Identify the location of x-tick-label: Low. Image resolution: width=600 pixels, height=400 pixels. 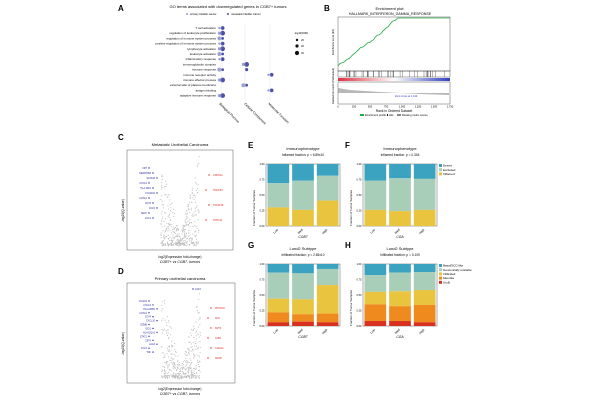
(372, 330).